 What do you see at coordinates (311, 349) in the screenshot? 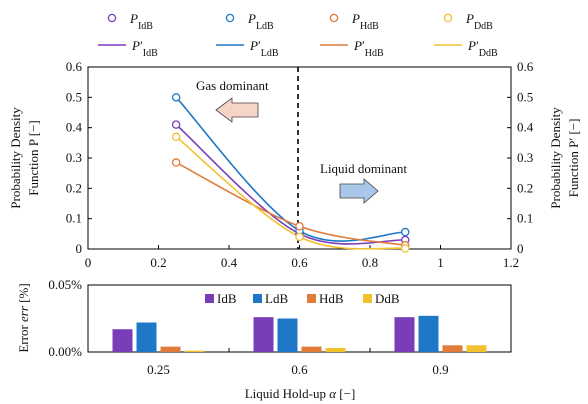
I see `bar-HdB-0.6` at bounding box center [311, 349].